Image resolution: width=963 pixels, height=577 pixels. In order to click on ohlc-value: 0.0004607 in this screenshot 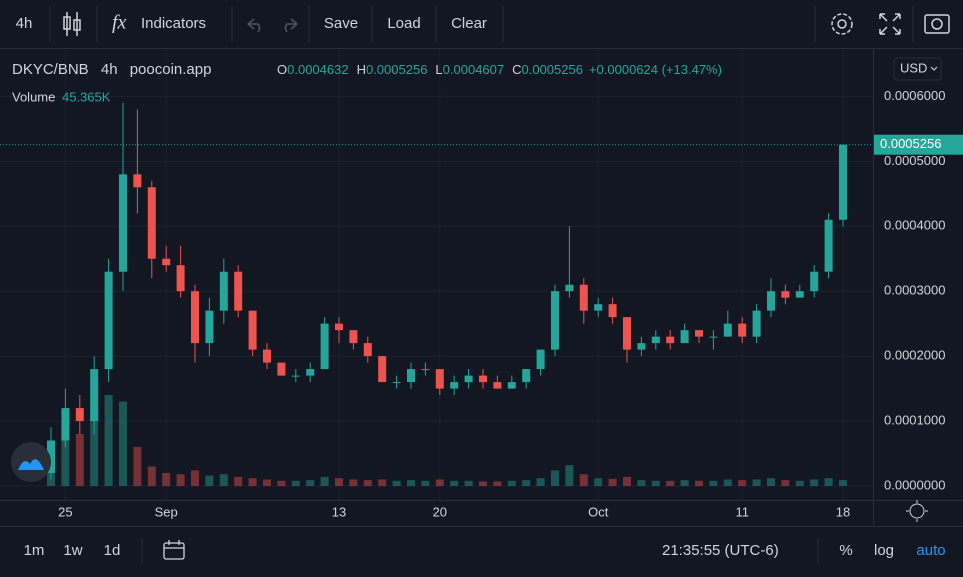, I will do `click(473, 69)`.